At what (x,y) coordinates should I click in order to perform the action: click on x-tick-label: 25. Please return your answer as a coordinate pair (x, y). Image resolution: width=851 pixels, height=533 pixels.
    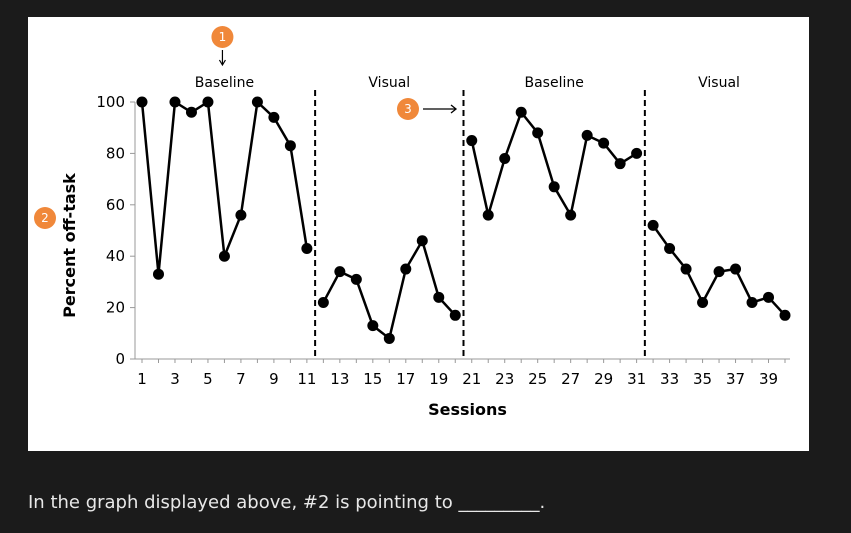
    Looking at the image, I should click on (537, 379).